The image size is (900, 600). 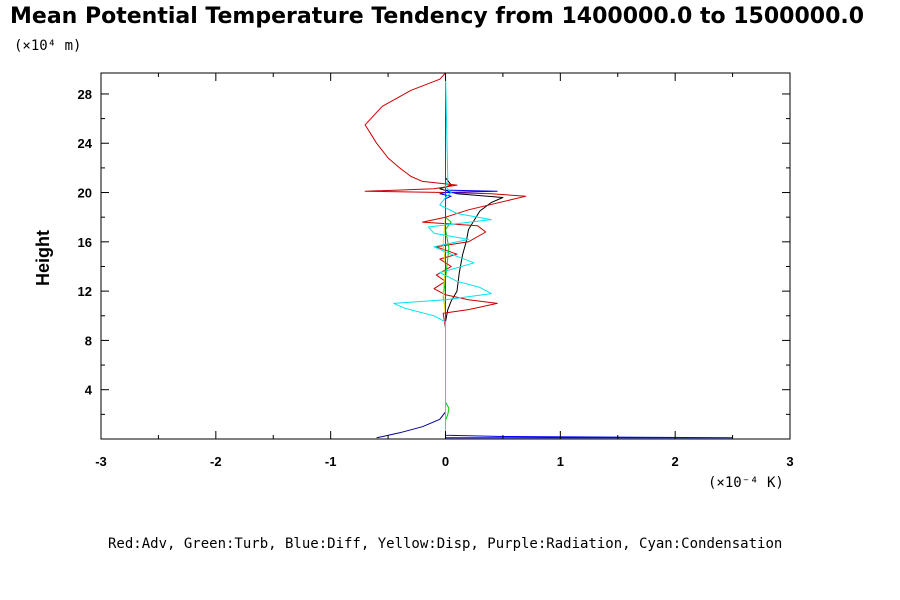 I want to click on y-tick-label: 20, so click(x=85, y=193).